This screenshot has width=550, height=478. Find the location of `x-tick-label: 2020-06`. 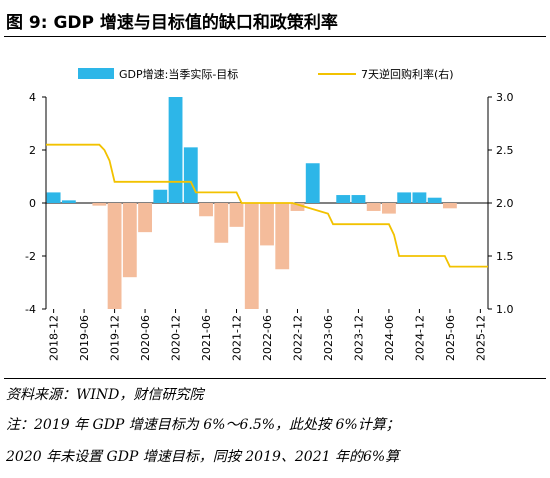

x-tick-label: 2020-06 is located at coordinates (145, 338).